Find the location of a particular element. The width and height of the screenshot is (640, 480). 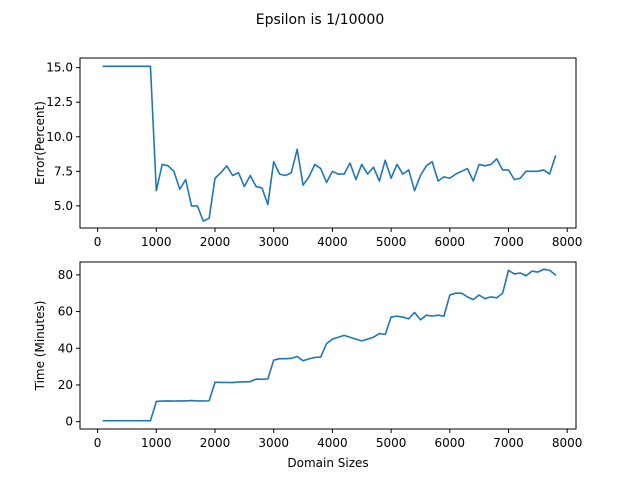

y-axis-label-error: Error(Percent) is located at coordinates (40, 143).